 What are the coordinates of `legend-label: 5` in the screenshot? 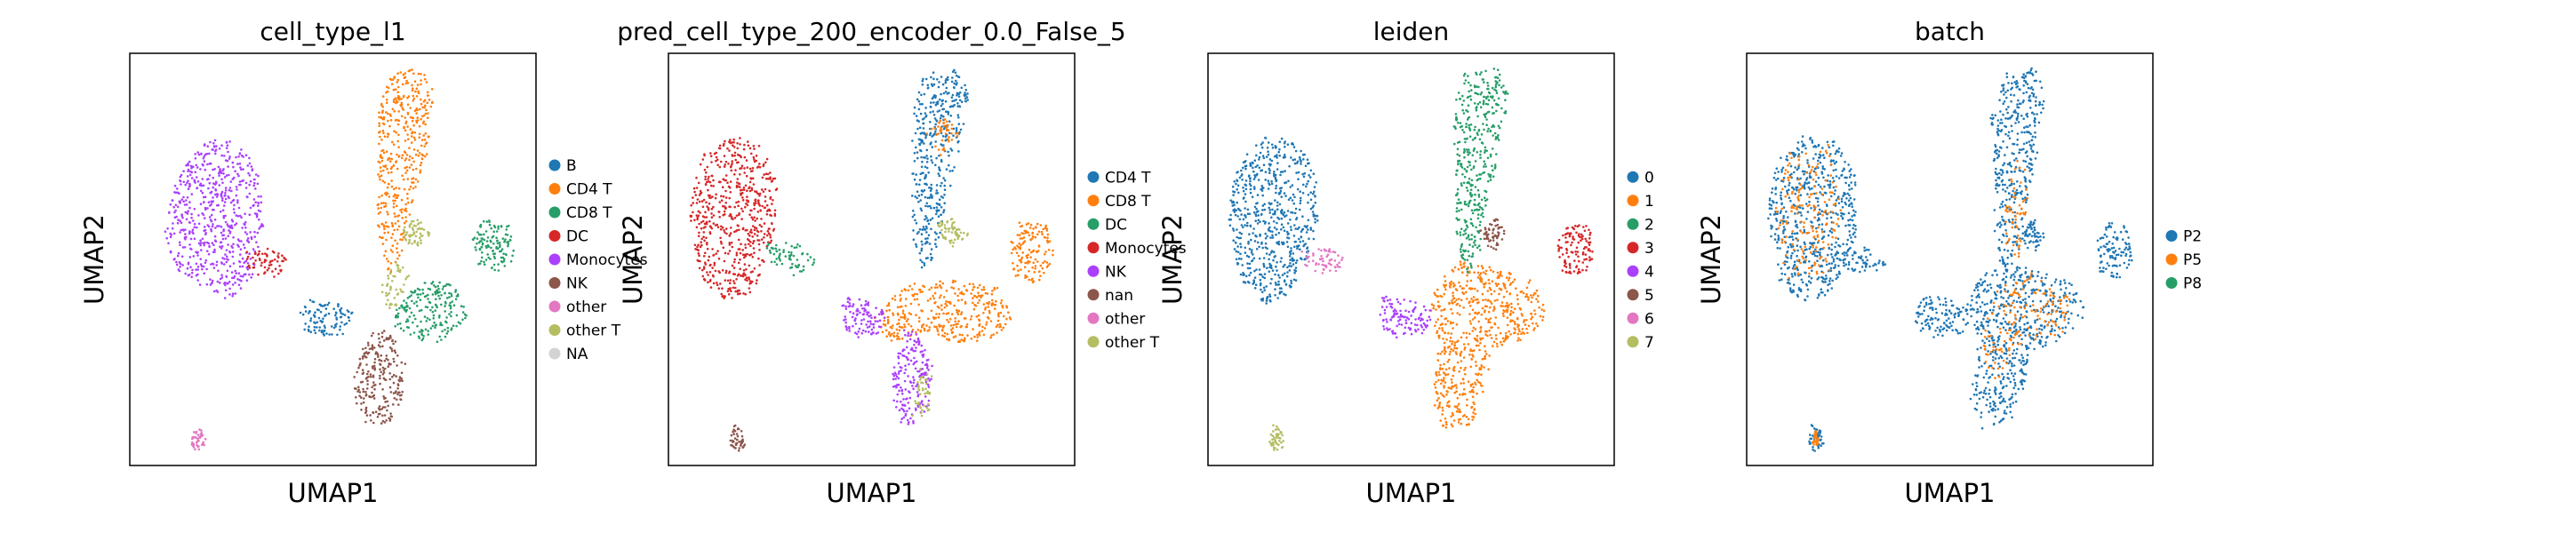 It's located at (1649, 296).